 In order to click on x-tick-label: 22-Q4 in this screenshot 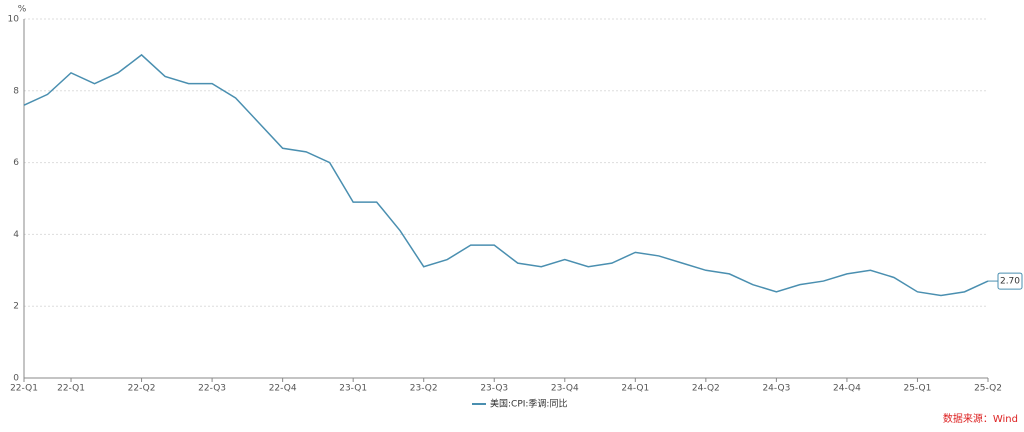, I will do `click(283, 389)`.